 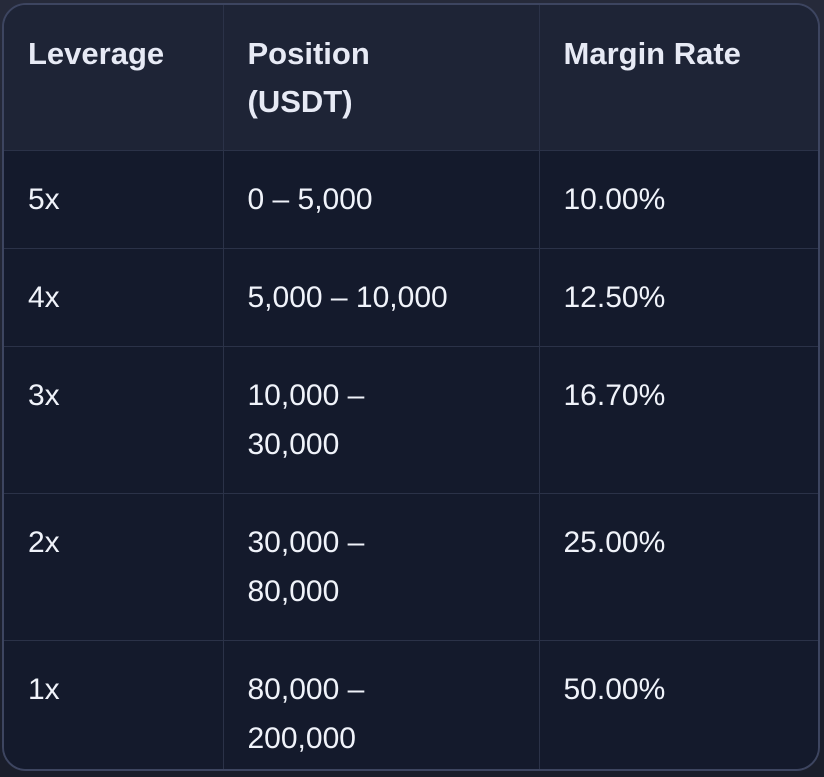 I want to click on margin-rate-cell: 25.00%, so click(x=678, y=567).